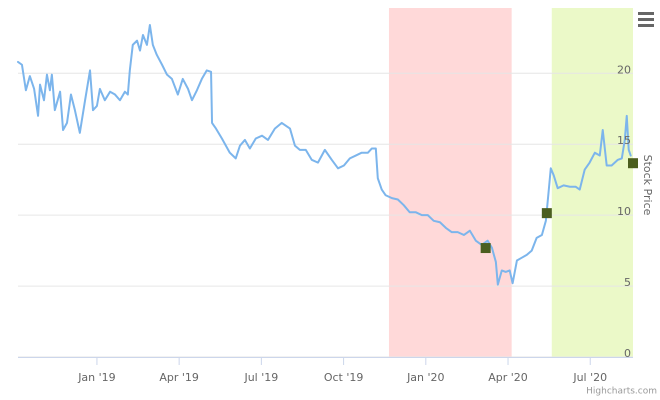  What do you see at coordinates (344, 377) in the screenshot?
I see `x-tick-label: Oct '19` at bounding box center [344, 377].